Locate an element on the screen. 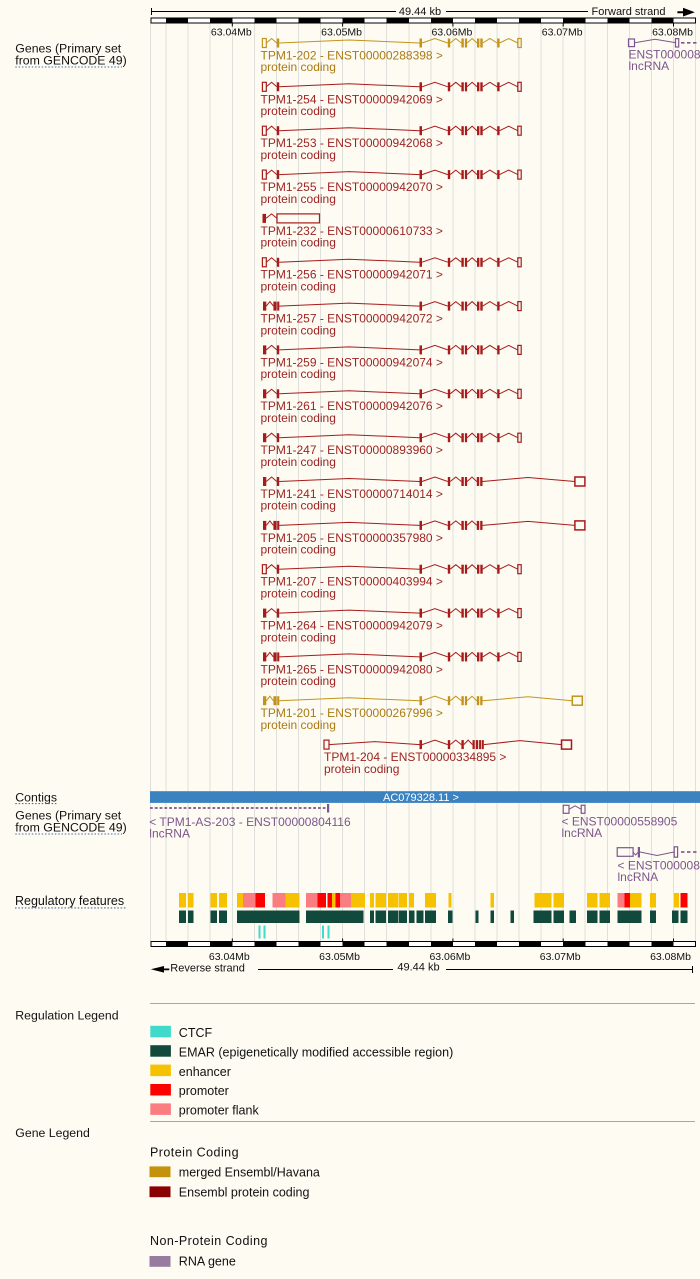 The height and width of the screenshot is (1279, 700). svg-text: TPM1-256 - ENST00000942071 > is located at coordinates (352, 275).